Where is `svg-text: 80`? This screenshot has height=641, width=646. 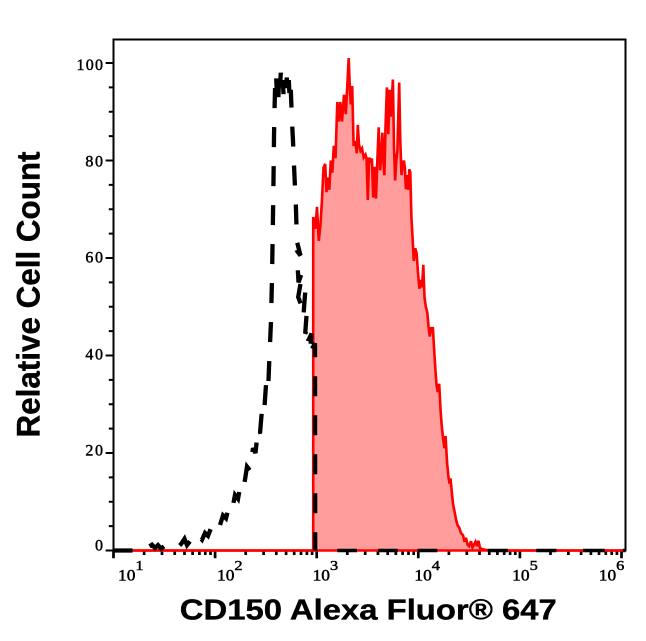
svg-text: 80 is located at coordinates (94, 162).